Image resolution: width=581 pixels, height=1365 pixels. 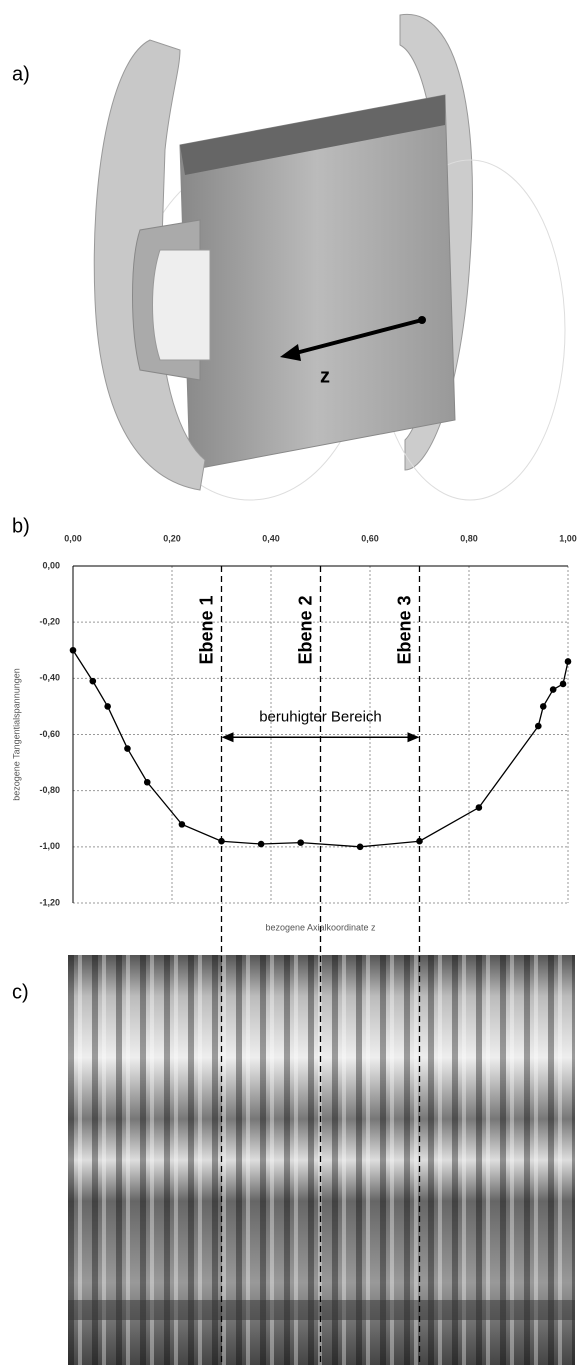 What do you see at coordinates (469, 538) in the screenshot?
I see `x-tick-label: 0,80` at bounding box center [469, 538].